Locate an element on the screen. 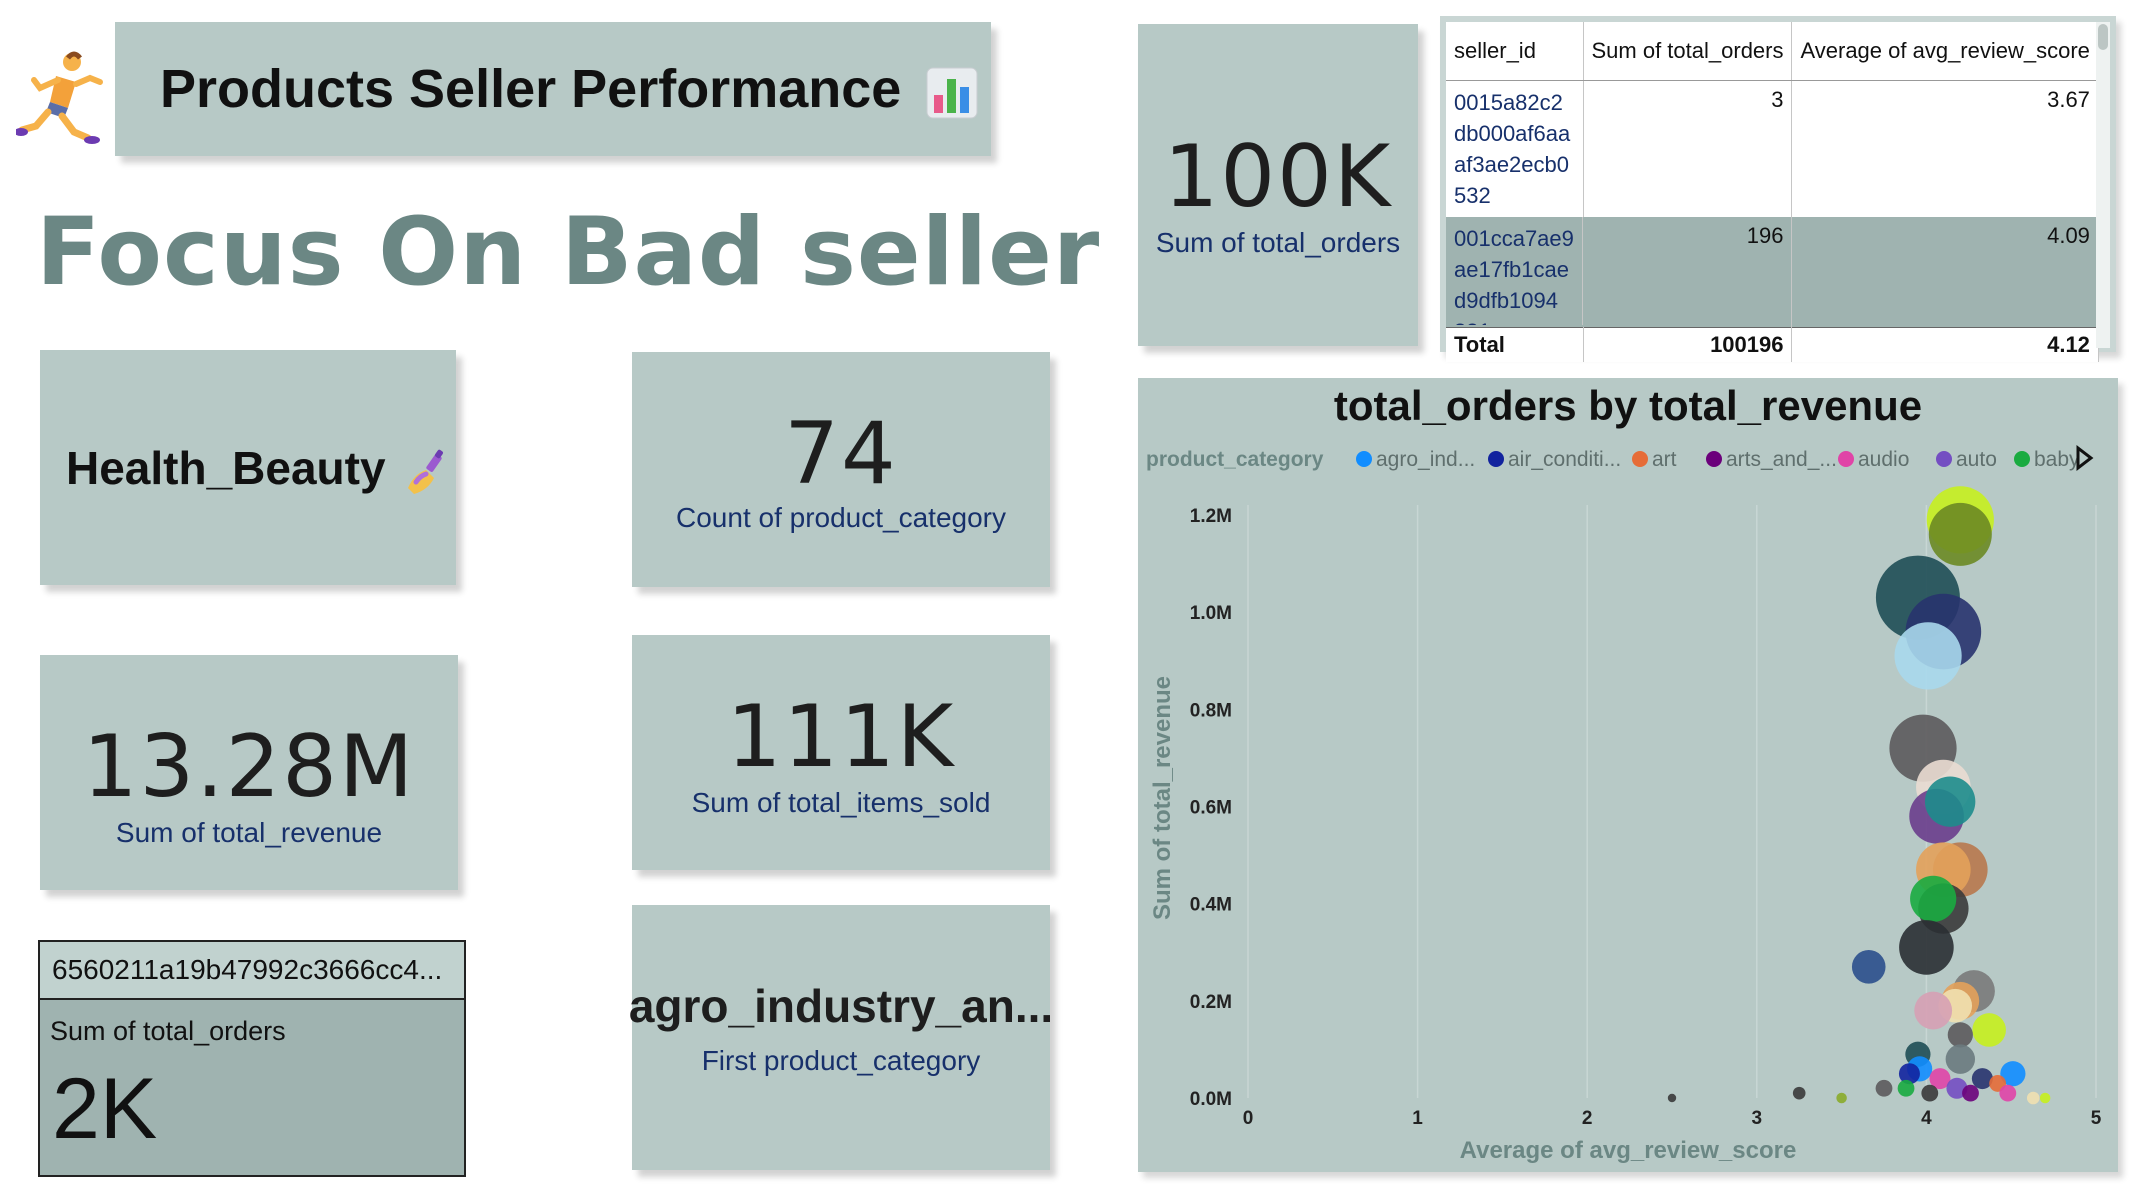  x-tick-label: 1 is located at coordinates (1417, 1118).